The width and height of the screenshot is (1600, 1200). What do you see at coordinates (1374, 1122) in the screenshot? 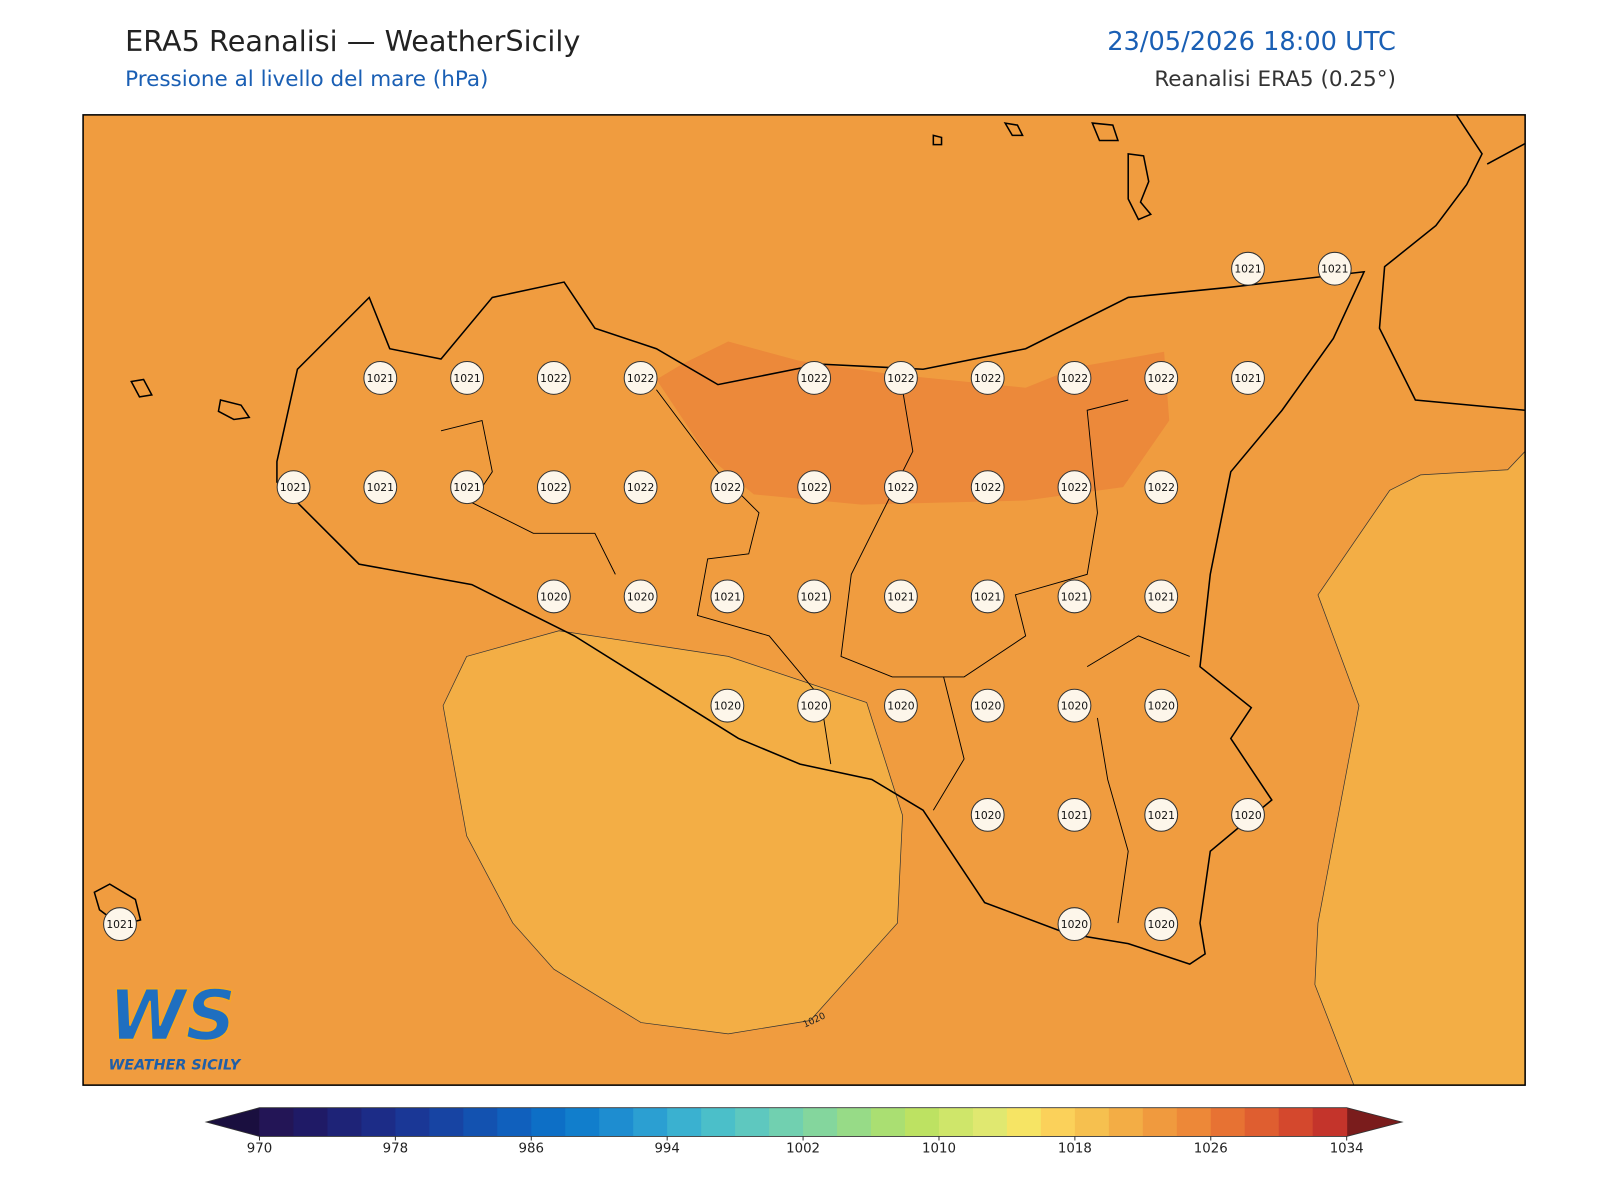
I see `colorbar-over` at bounding box center [1374, 1122].